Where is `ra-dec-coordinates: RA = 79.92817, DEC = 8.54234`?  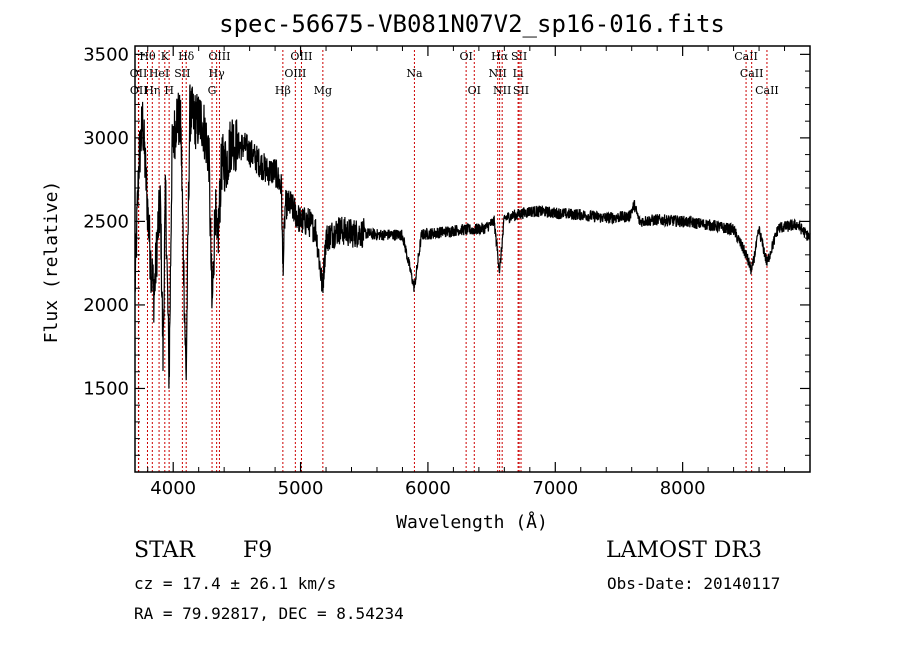
ra-dec-coordinates: RA = 79.92817, DEC = 8.54234 is located at coordinates (269, 613).